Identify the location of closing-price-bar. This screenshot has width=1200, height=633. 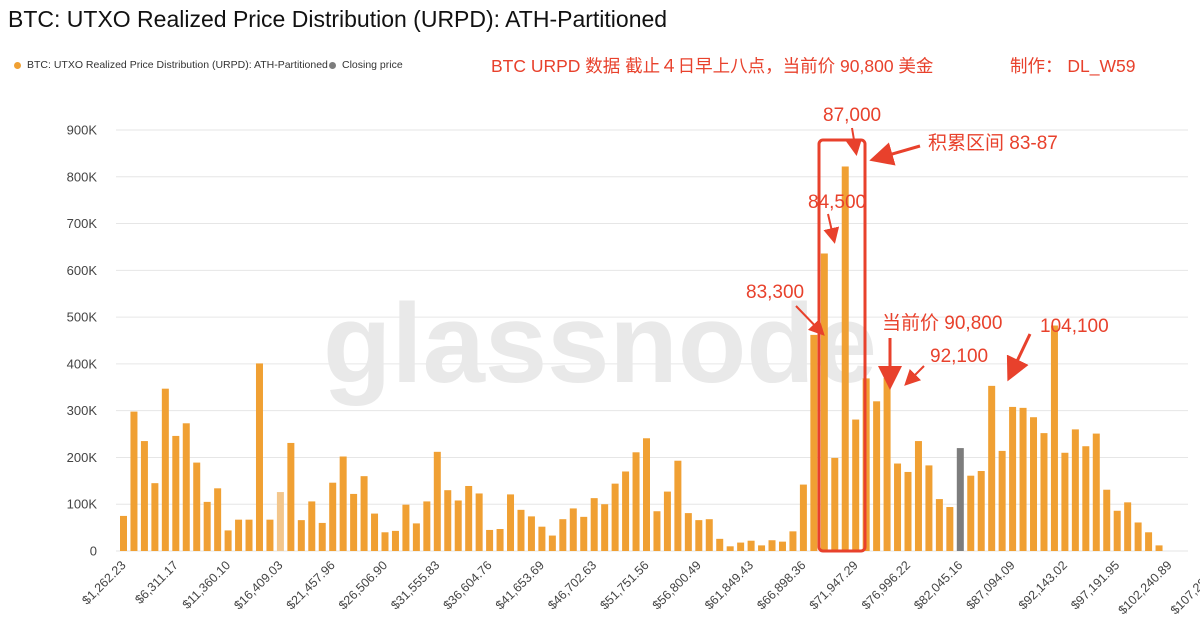
(960, 499).